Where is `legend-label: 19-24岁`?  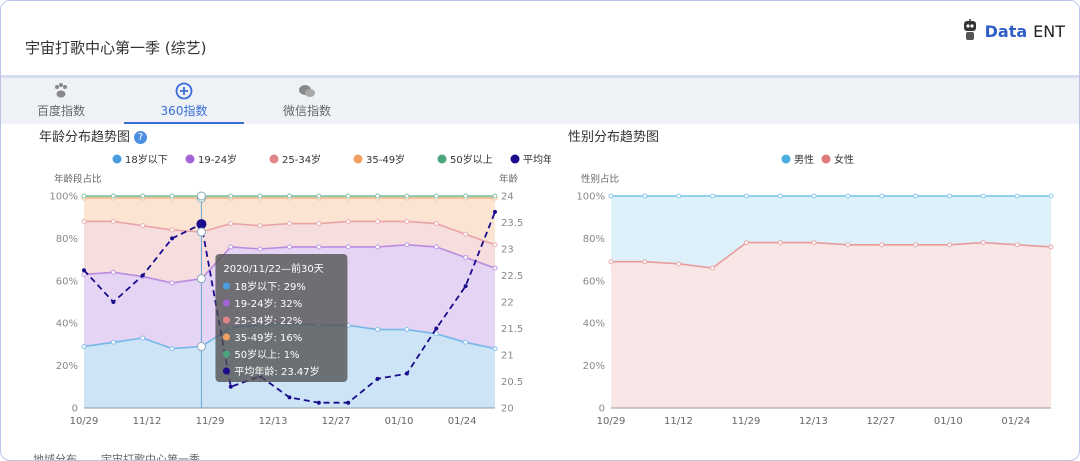 legend-label: 19-24岁 is located at coordinates (217, 159).